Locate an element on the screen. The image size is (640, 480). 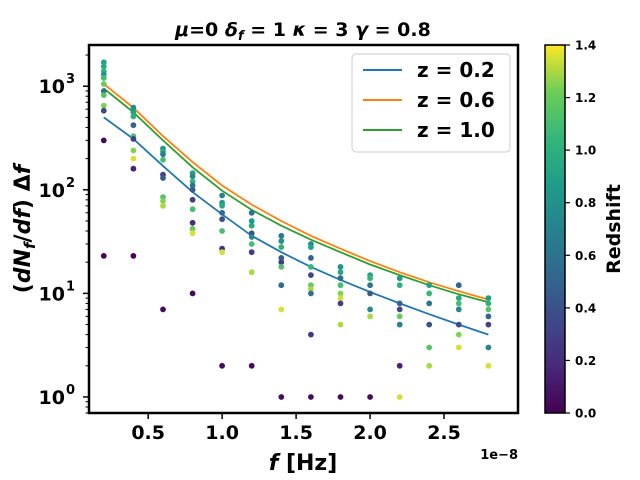
title-delta-val: = 1 is located at coordinates (268, 30).